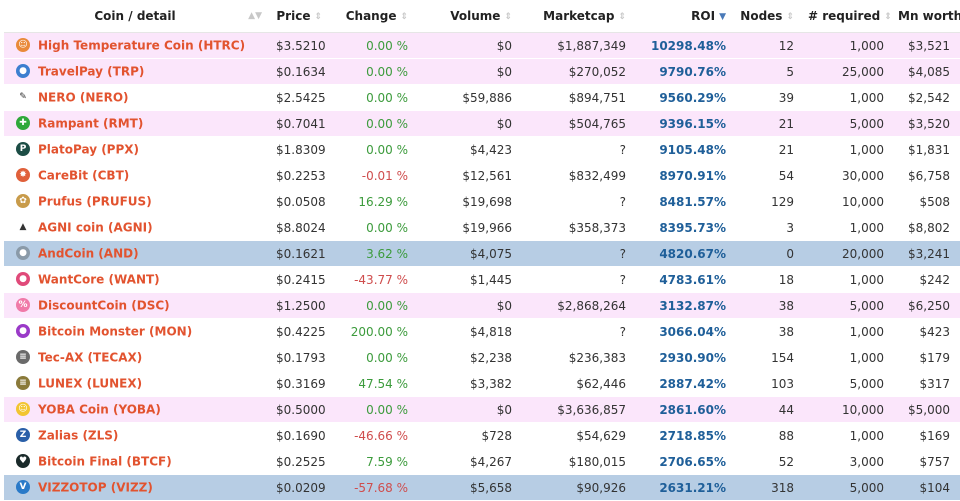 This screenshot has height=501, width=960. I want to click on coin-cell: ● AndCoin (AND), so click(138, 253).